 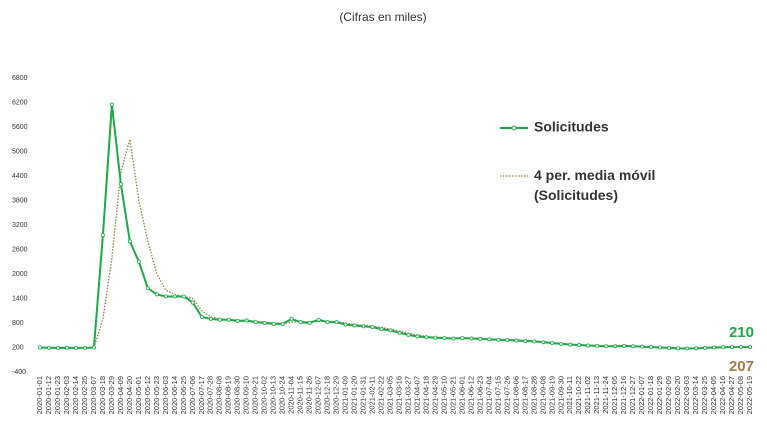 What do you see at coordinates (20, 102) in the screenshot?
I see `y-tick-label: 6200` at bounding box center [20, 102].